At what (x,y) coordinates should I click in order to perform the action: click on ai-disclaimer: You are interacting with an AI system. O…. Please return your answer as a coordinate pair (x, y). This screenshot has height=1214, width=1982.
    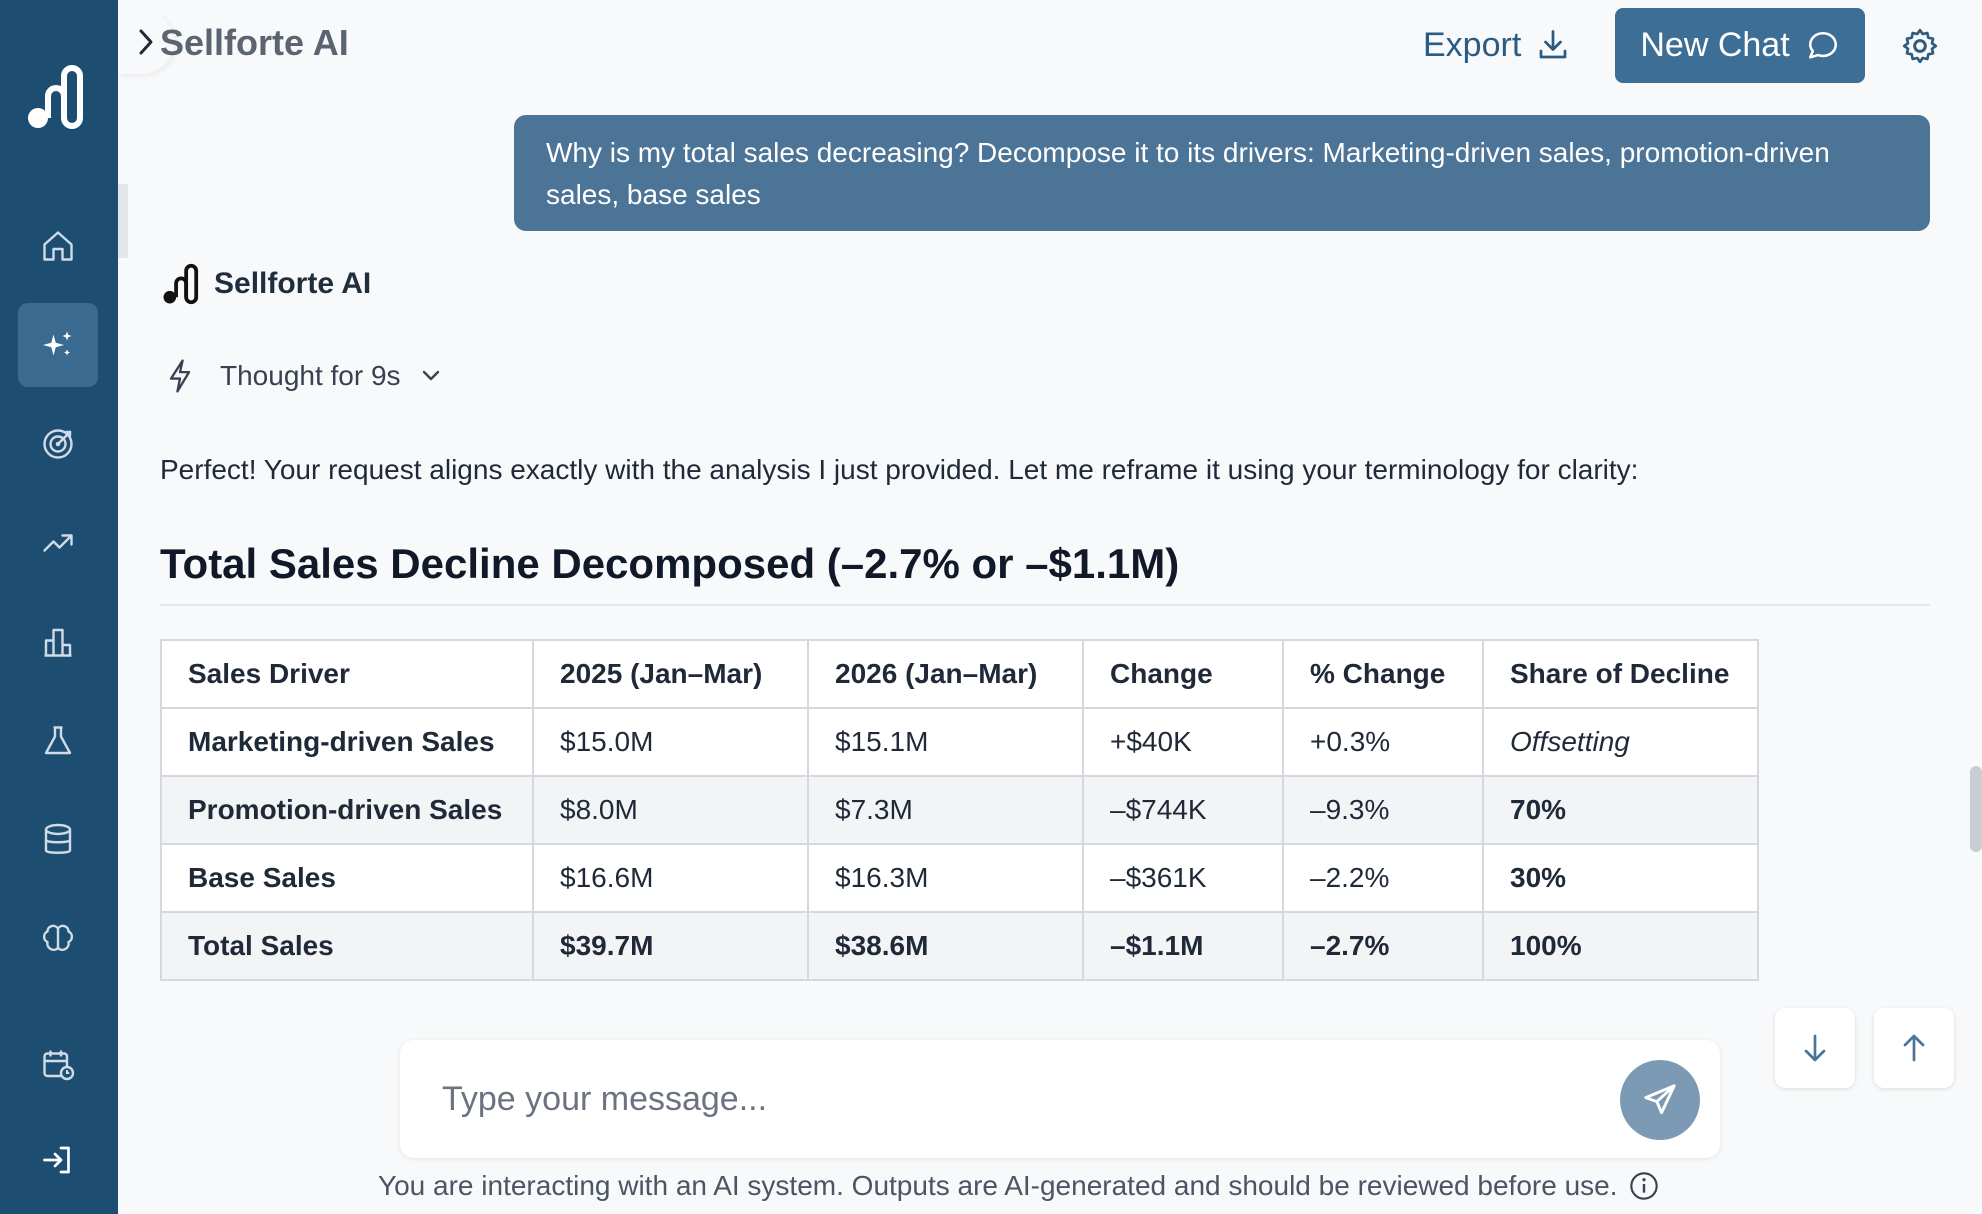
    Looking at the image, I should click on (1019, 1186).